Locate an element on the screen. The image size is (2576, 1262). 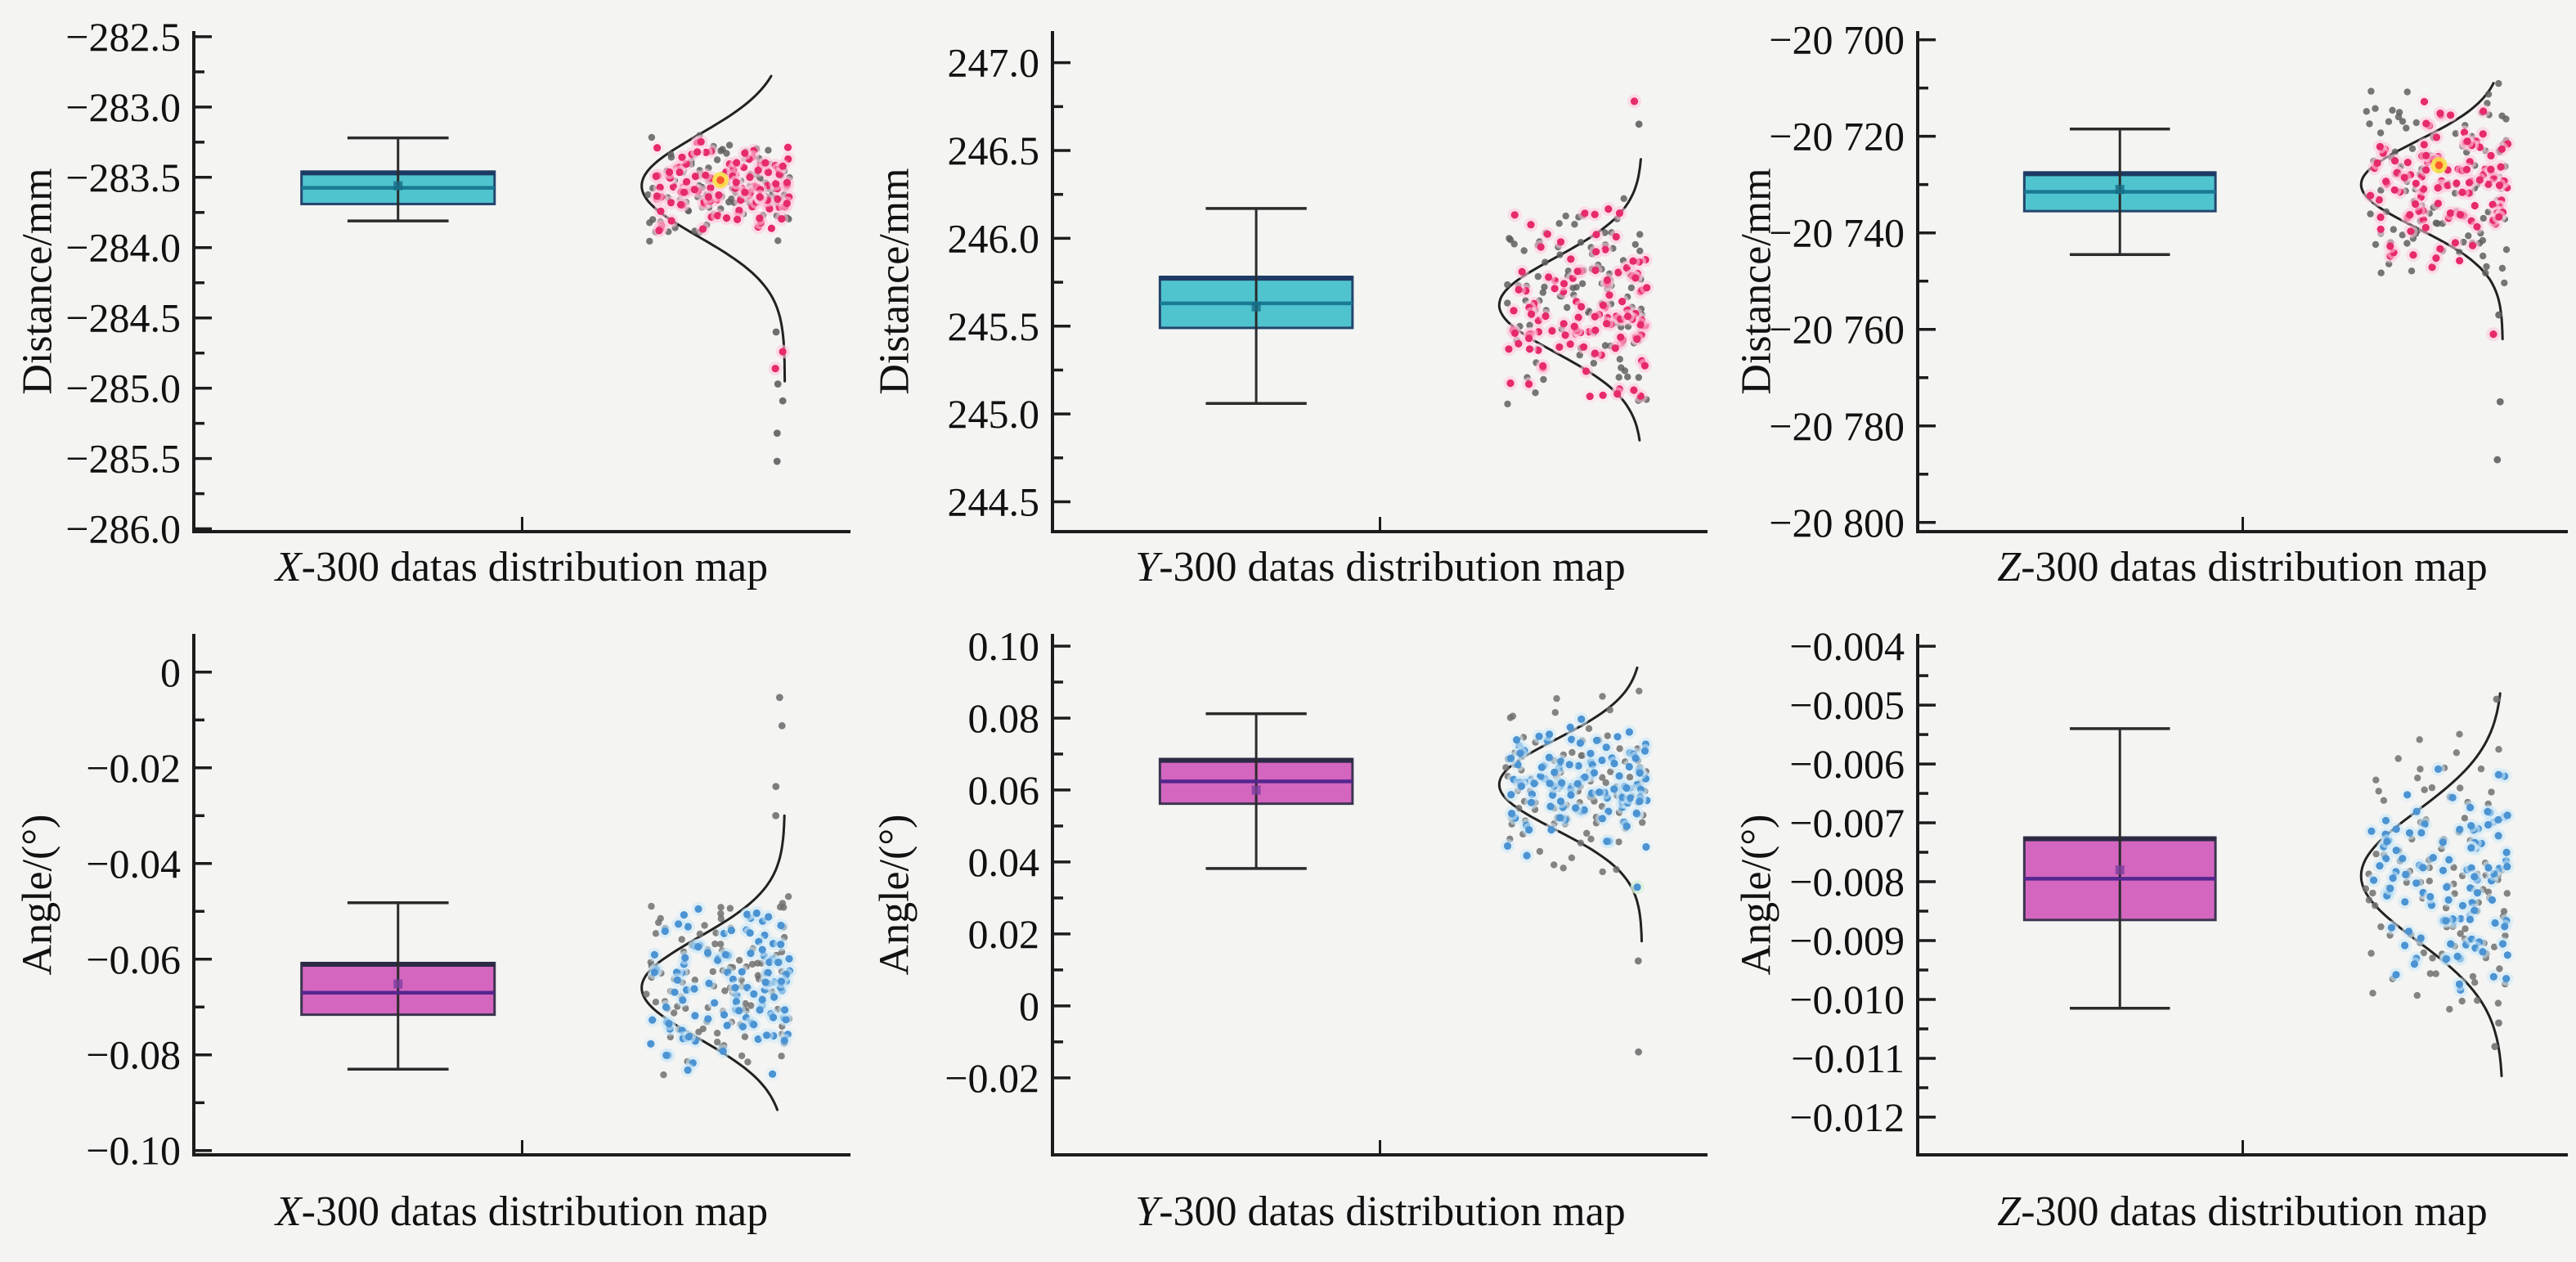
panel-top-middle: 247.0 246.5 246.0 245.5 245.0 244.5 is located at coordinates (1328, 282).